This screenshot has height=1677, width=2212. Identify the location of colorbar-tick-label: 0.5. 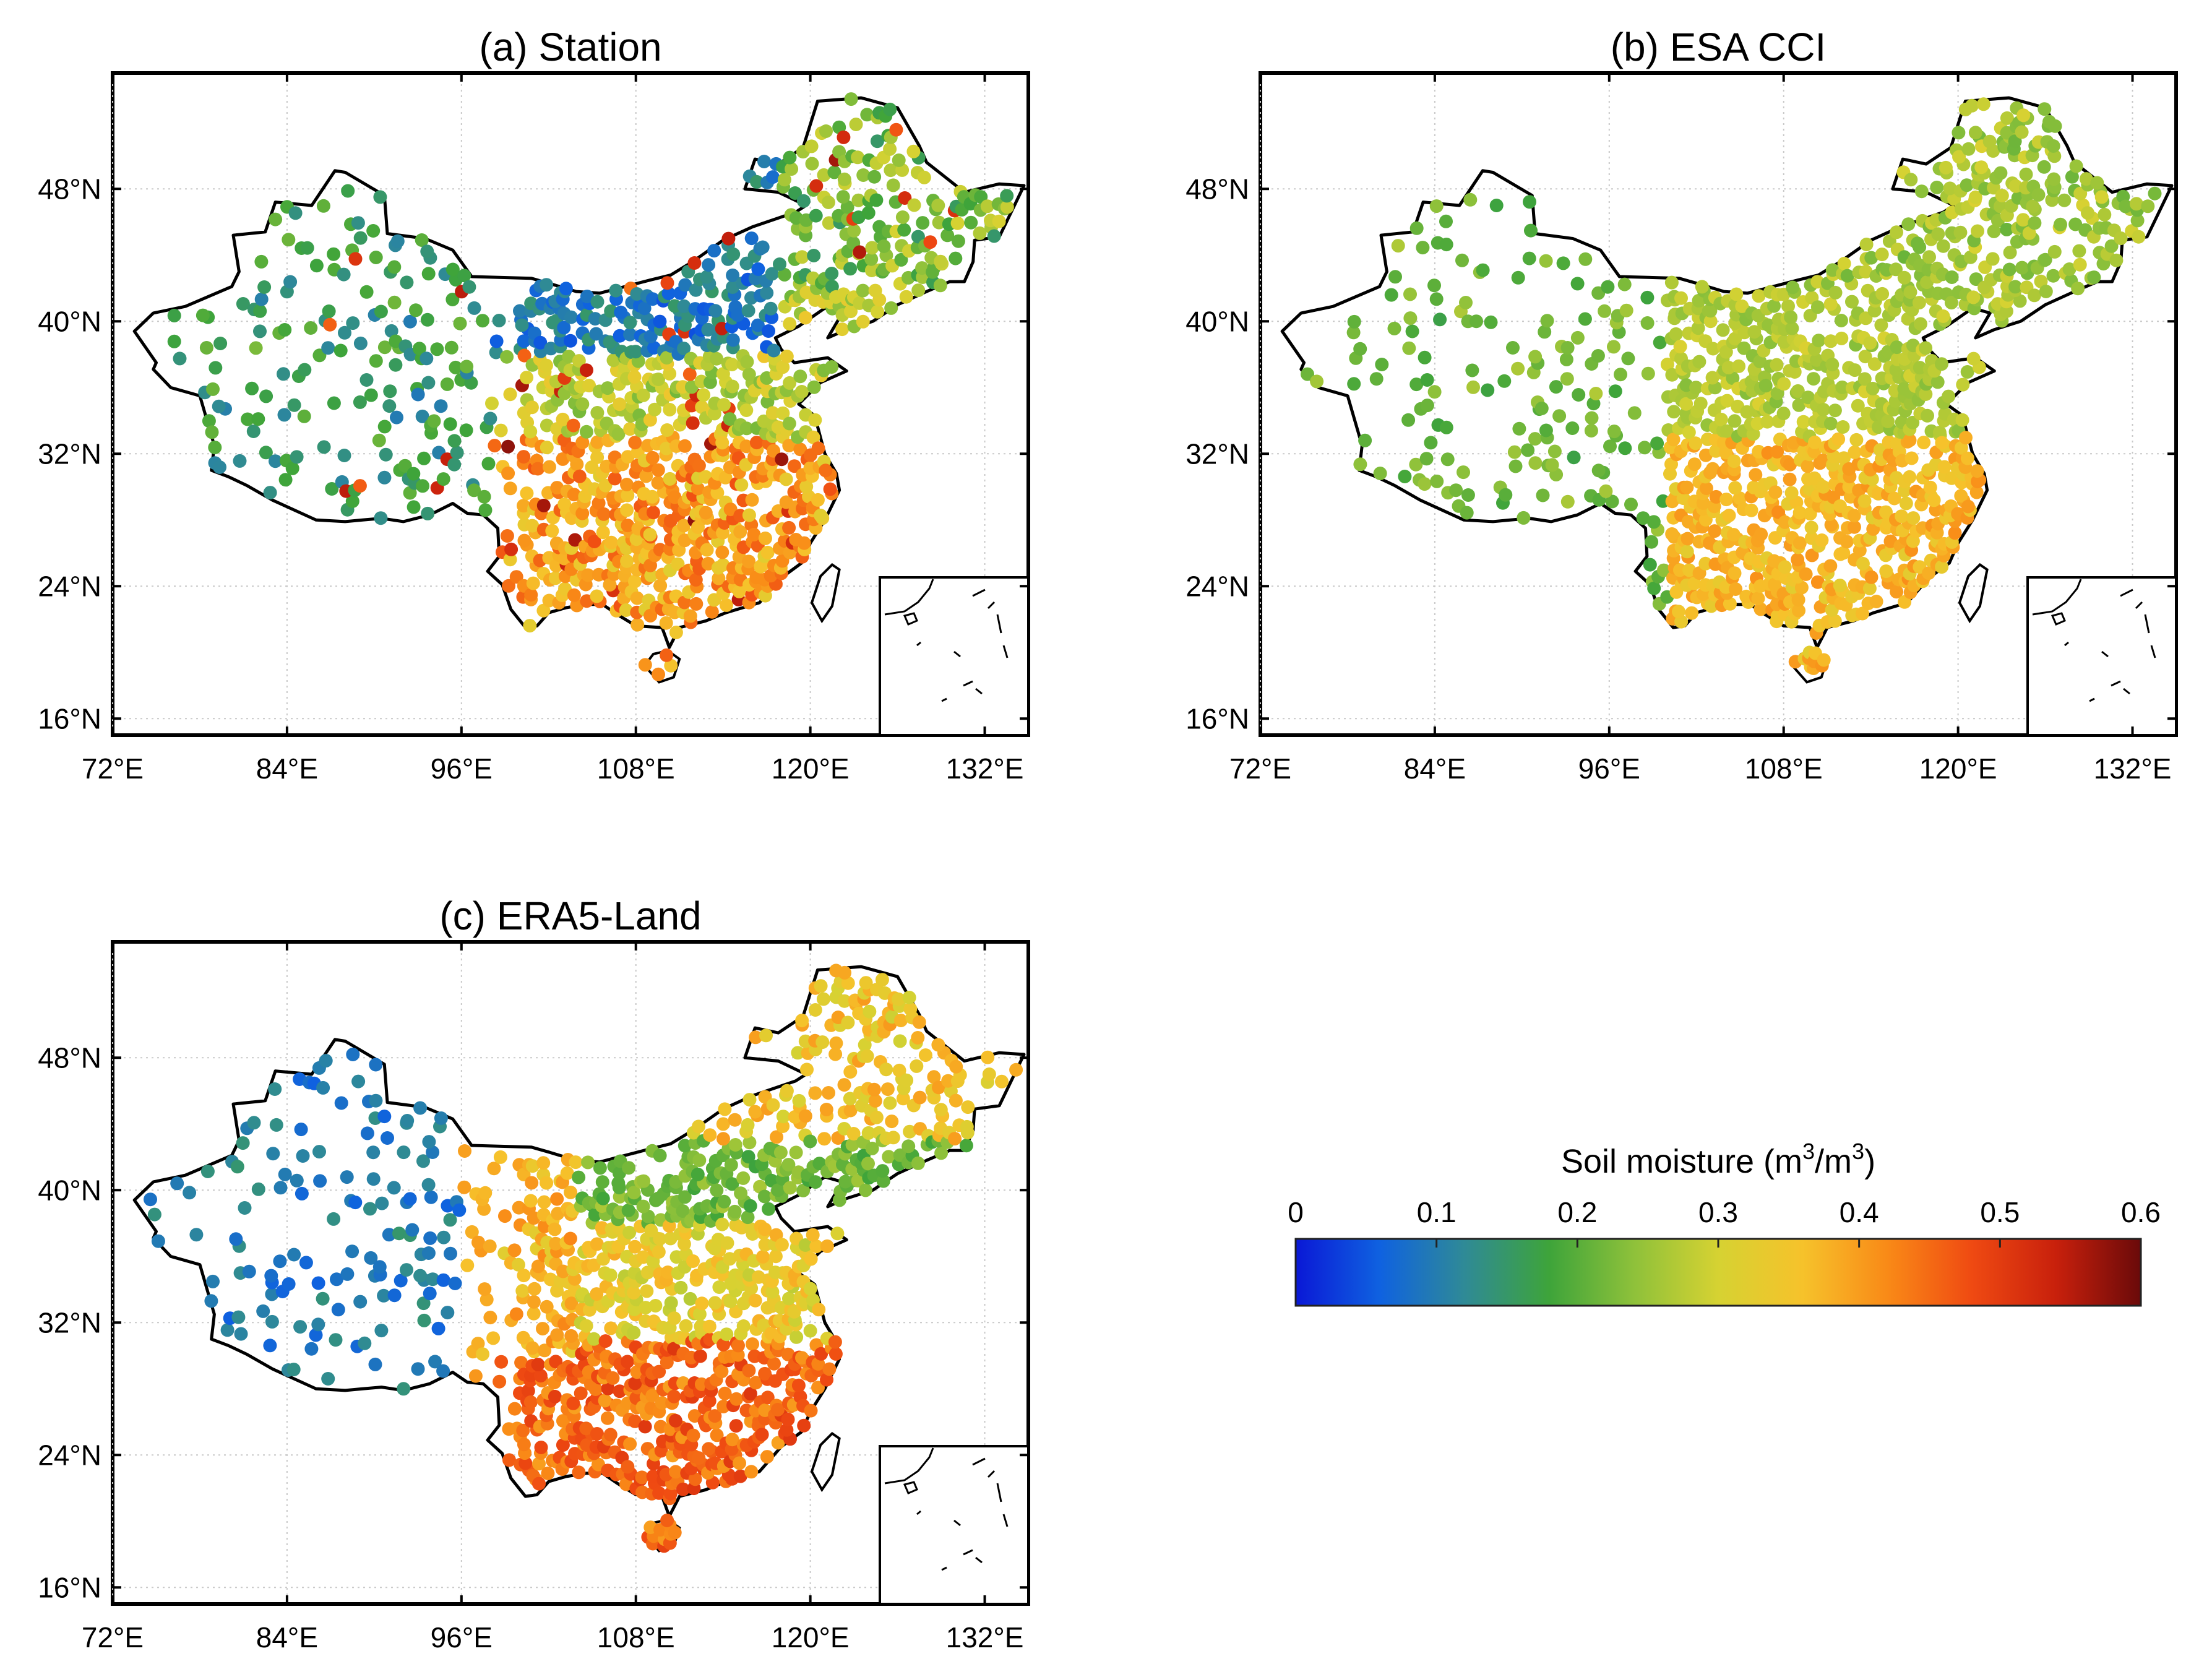
(2000, 1212).